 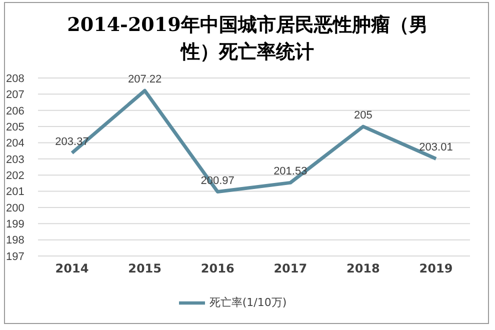 What do you see at coordinates (145, 269) in the screenshot?
I see `x-tick-label: 2015` at bounding box center [145, 269].